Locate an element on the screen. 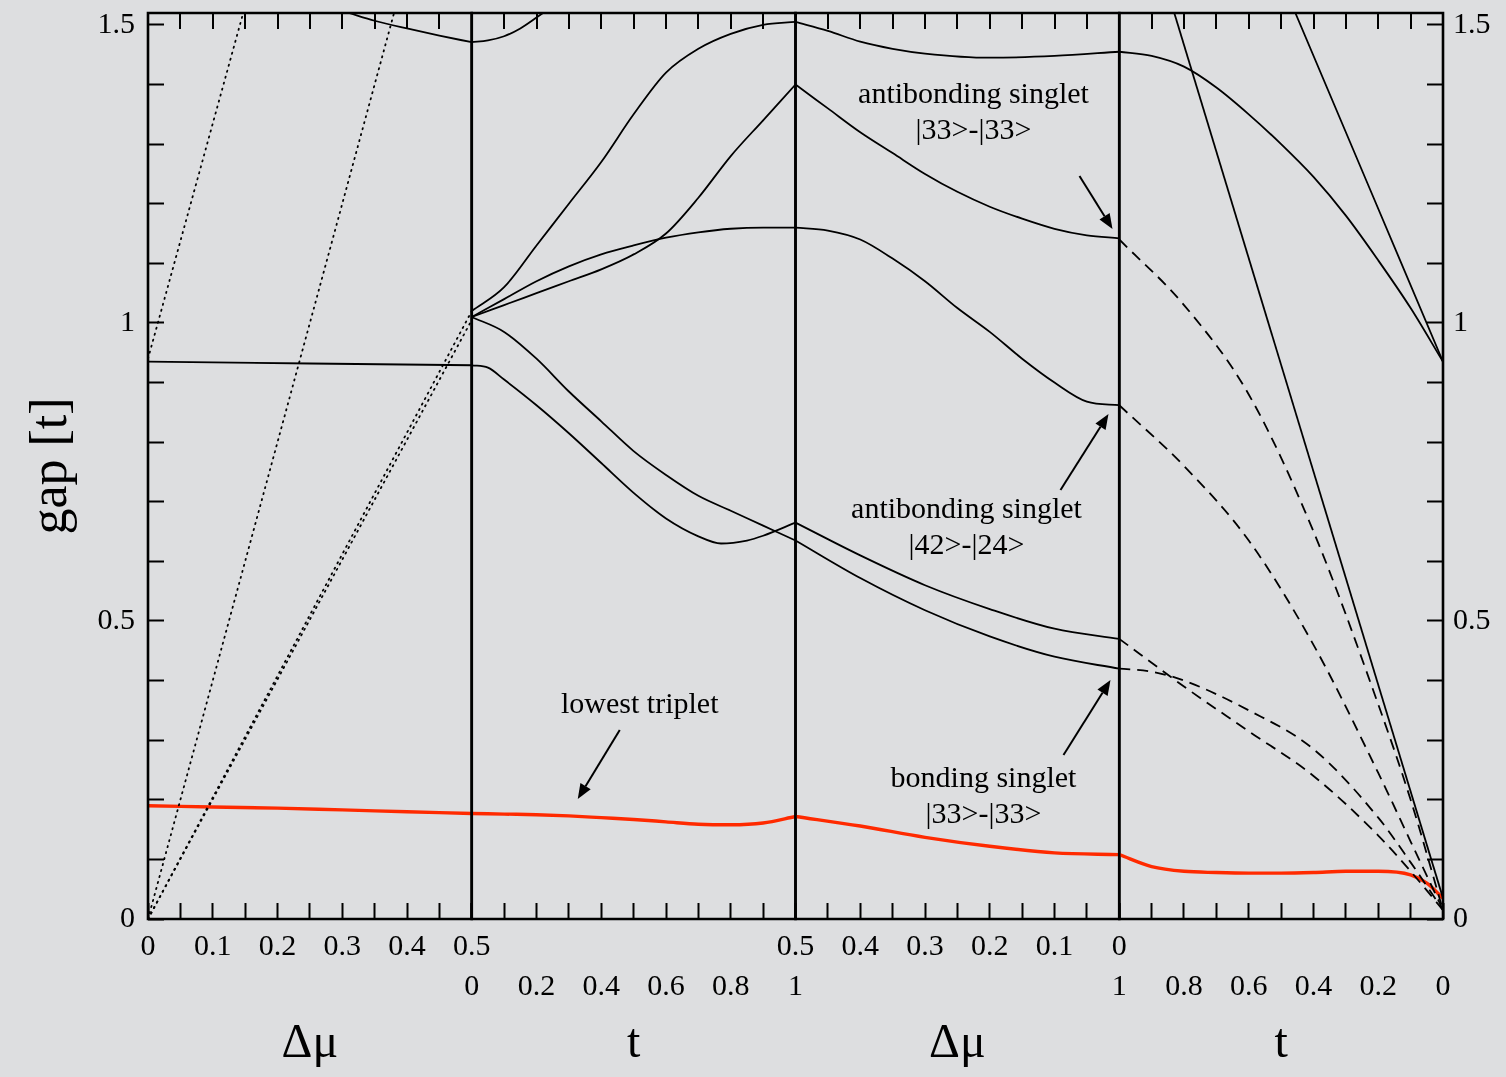 The width and height of the screenshot is (1506, 1077). annotation: bonding singlet |33>-|33> is located at coordinates (983, 795).